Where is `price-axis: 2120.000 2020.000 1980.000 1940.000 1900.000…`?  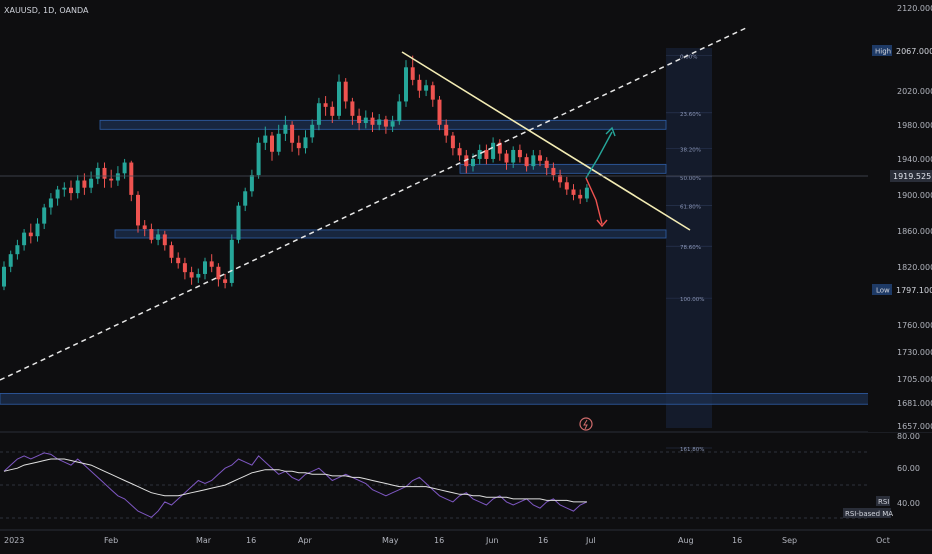
price-axis: 2120.000 2020.000 1980.000 1940.000 1900.000… is located at coordinates (900, 216).